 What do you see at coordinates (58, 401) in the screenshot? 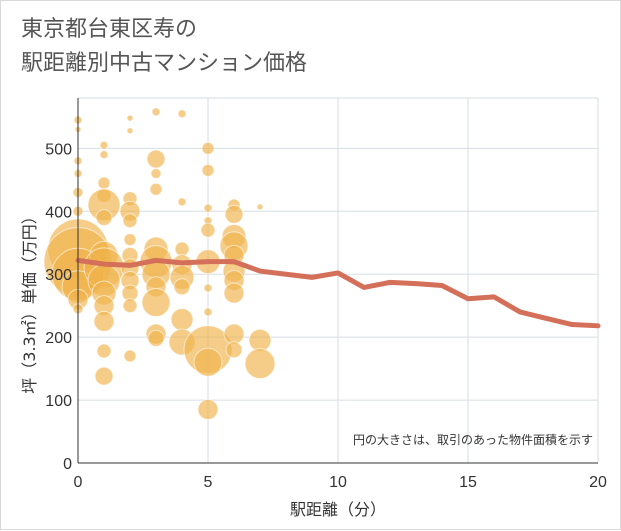
I see `y-tick-label: 100` at bounding box center [58, 401].